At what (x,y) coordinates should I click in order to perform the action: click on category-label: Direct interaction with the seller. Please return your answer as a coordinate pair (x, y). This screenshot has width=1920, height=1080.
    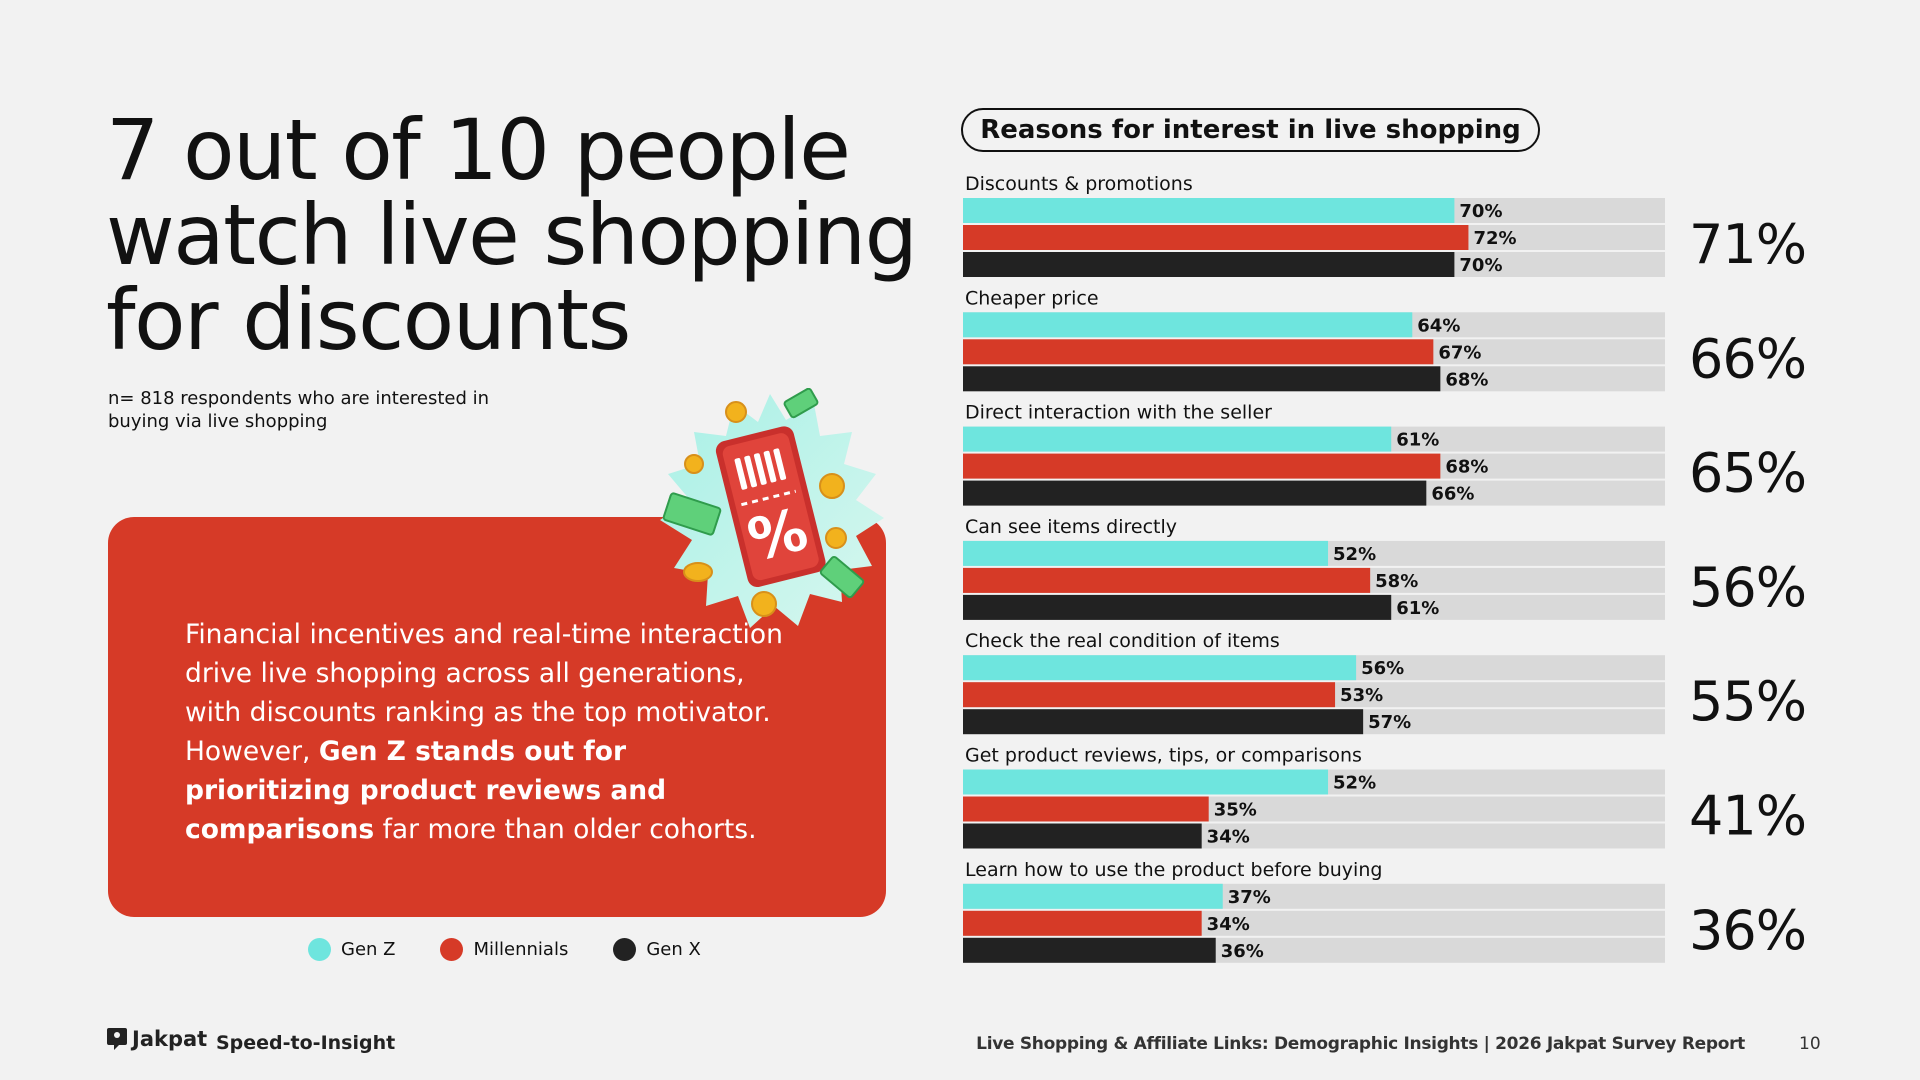
    Looking at the image, I should click on (1118, 413).